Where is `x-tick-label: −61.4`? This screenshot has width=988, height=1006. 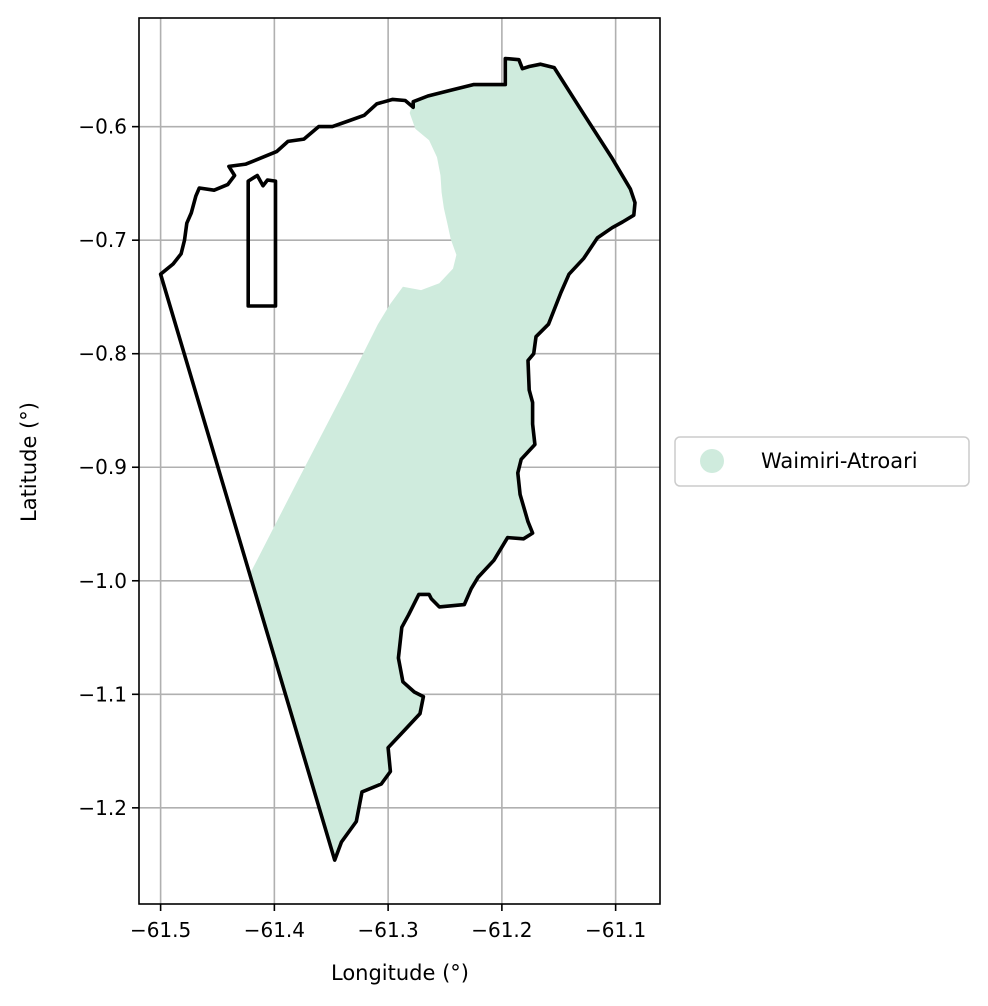
x-tick-label: −61.4 is located at coordinates (274, 930).